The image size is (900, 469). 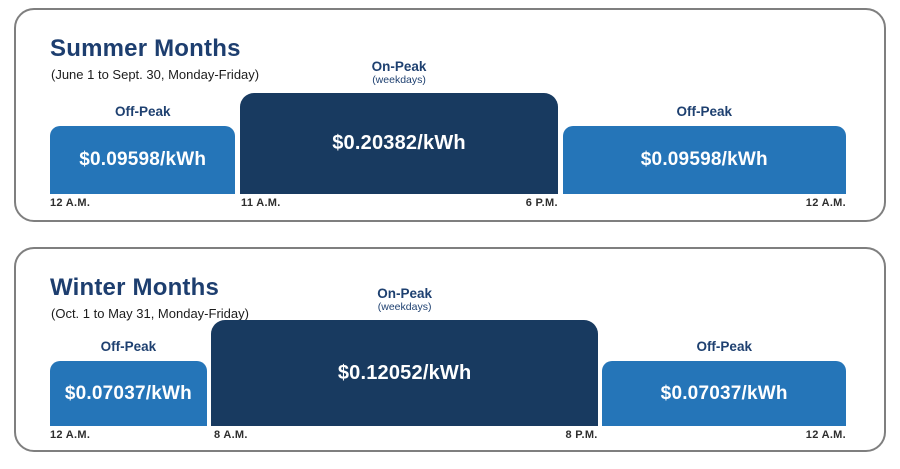 I want to click on on-peak-bar: $0.12052/kWh, so click(x=405, y=373).